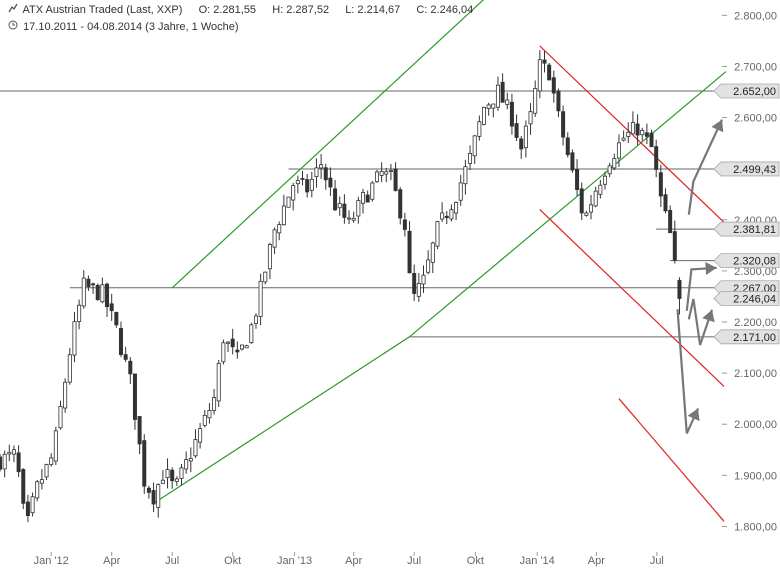 The image size is (780, 570). I want to click on level-label: 2.499,43, so click(746, 169).